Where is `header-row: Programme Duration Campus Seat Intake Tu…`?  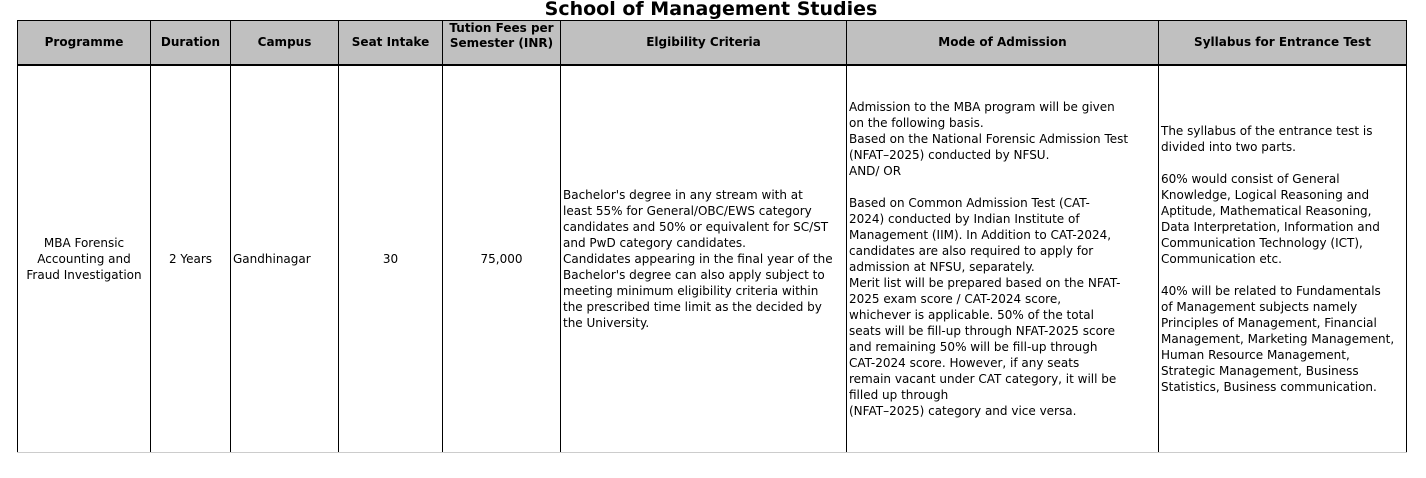 header-row: Programme Duration Campus Seat Intake Tu… is located at coordinates (712, 43).